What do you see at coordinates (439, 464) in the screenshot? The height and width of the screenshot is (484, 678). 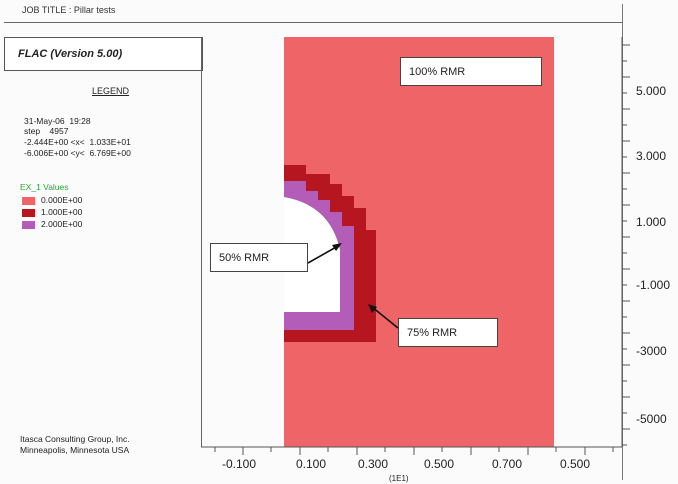 I see `x-tick-3: 0.500` at bounding box center [439, 464].